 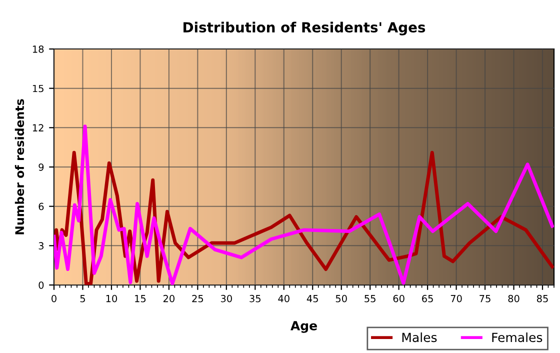 What do you see at coordinates (427, 298) in the screenshot?
I see `x-tick-label: 65` at bounding box center [427, 298].